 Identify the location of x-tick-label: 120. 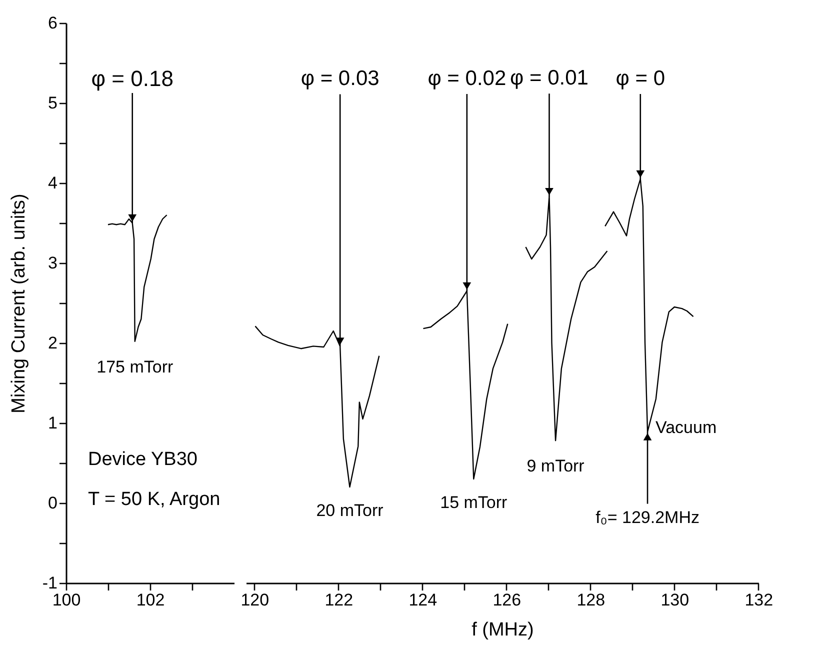
(255, 600).